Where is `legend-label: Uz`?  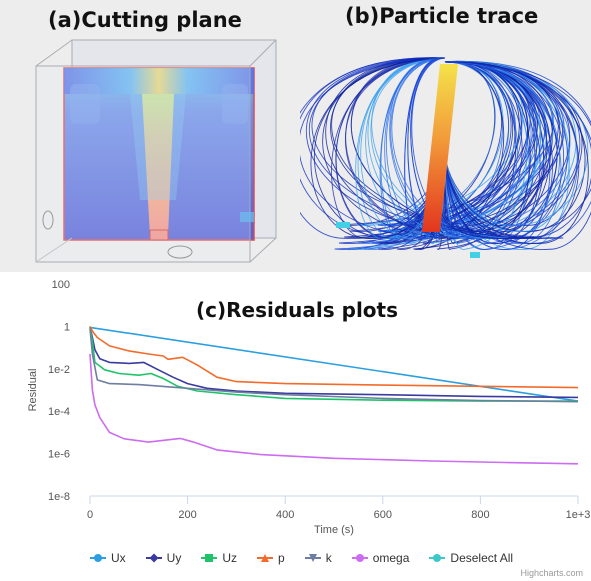
legend-label: Uz is located at coordinates (230, 558).